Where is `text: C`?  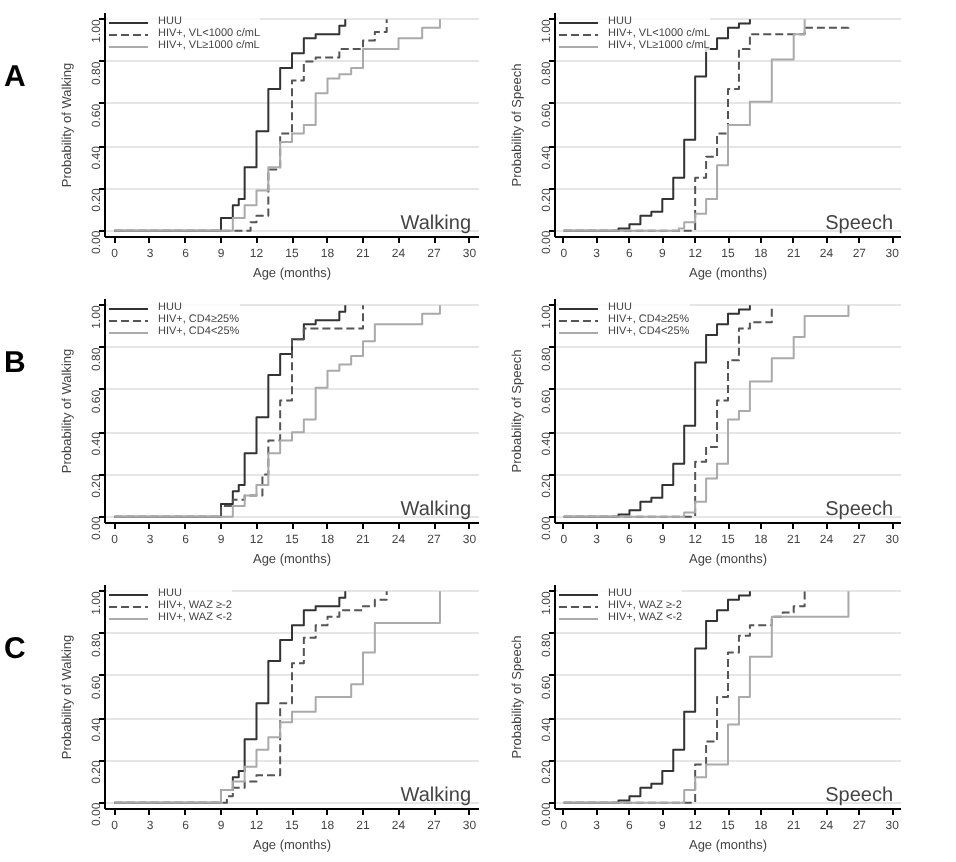 text: C is located at coordinates (15, 650).